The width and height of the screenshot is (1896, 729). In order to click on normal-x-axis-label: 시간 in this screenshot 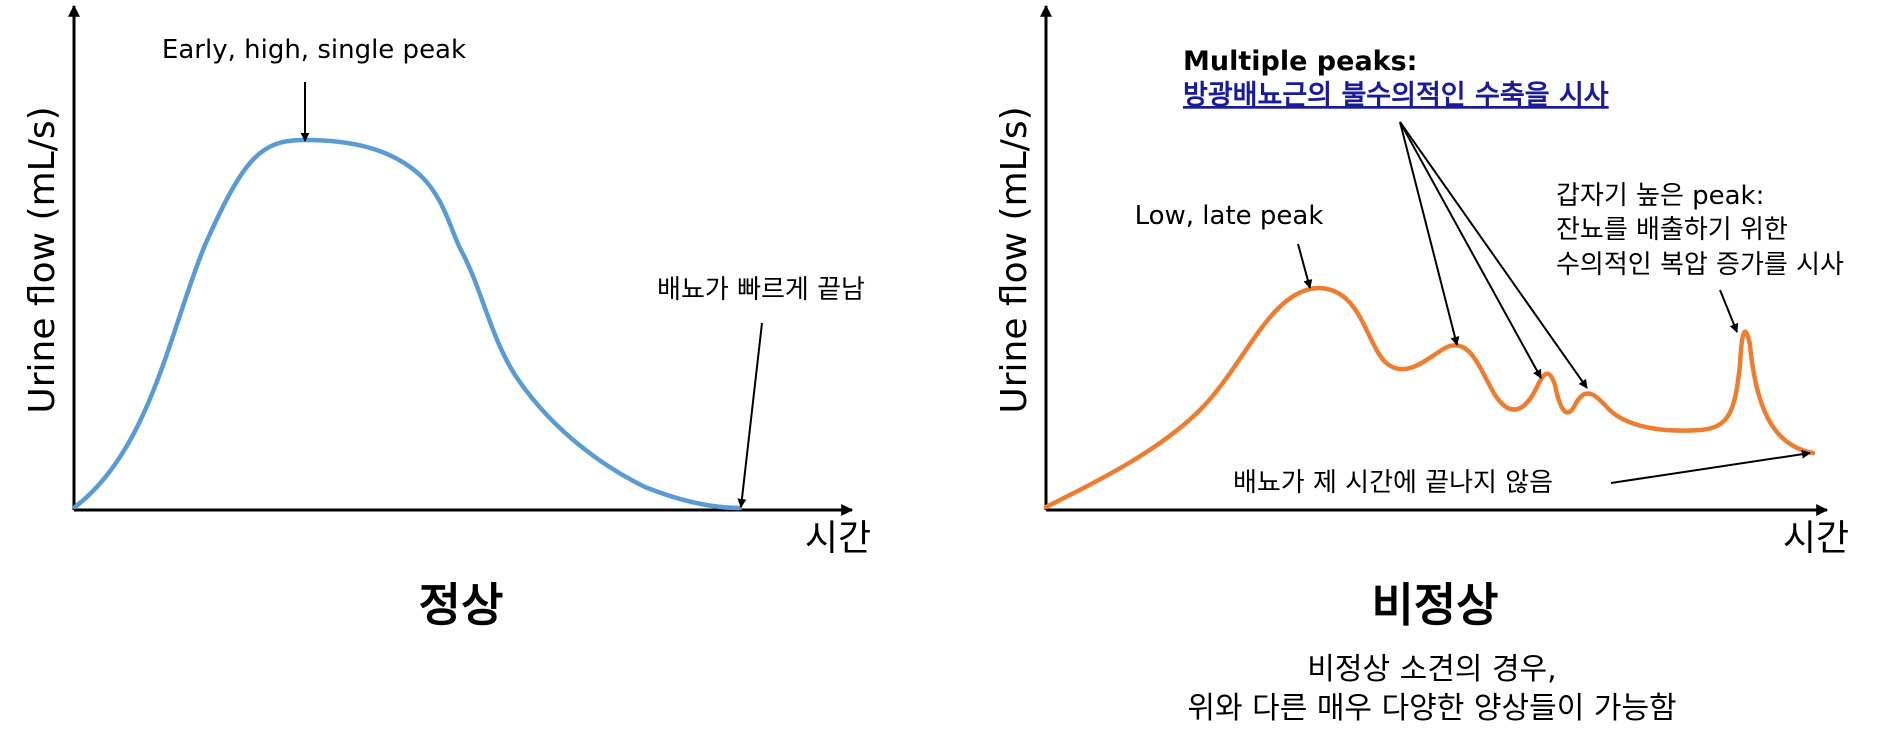, I will do `click(838, 538)`.